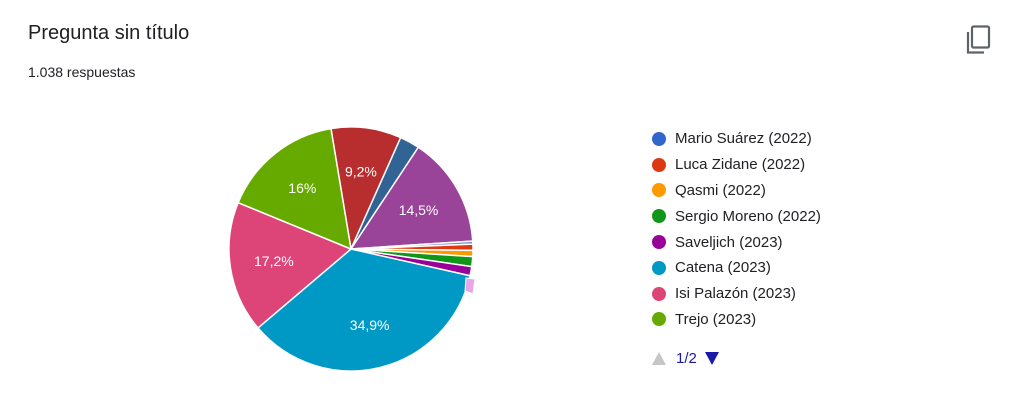  Describe the element at coordinates (470, 286) in the screenshot. I see `pie-hover-tab` at that location.